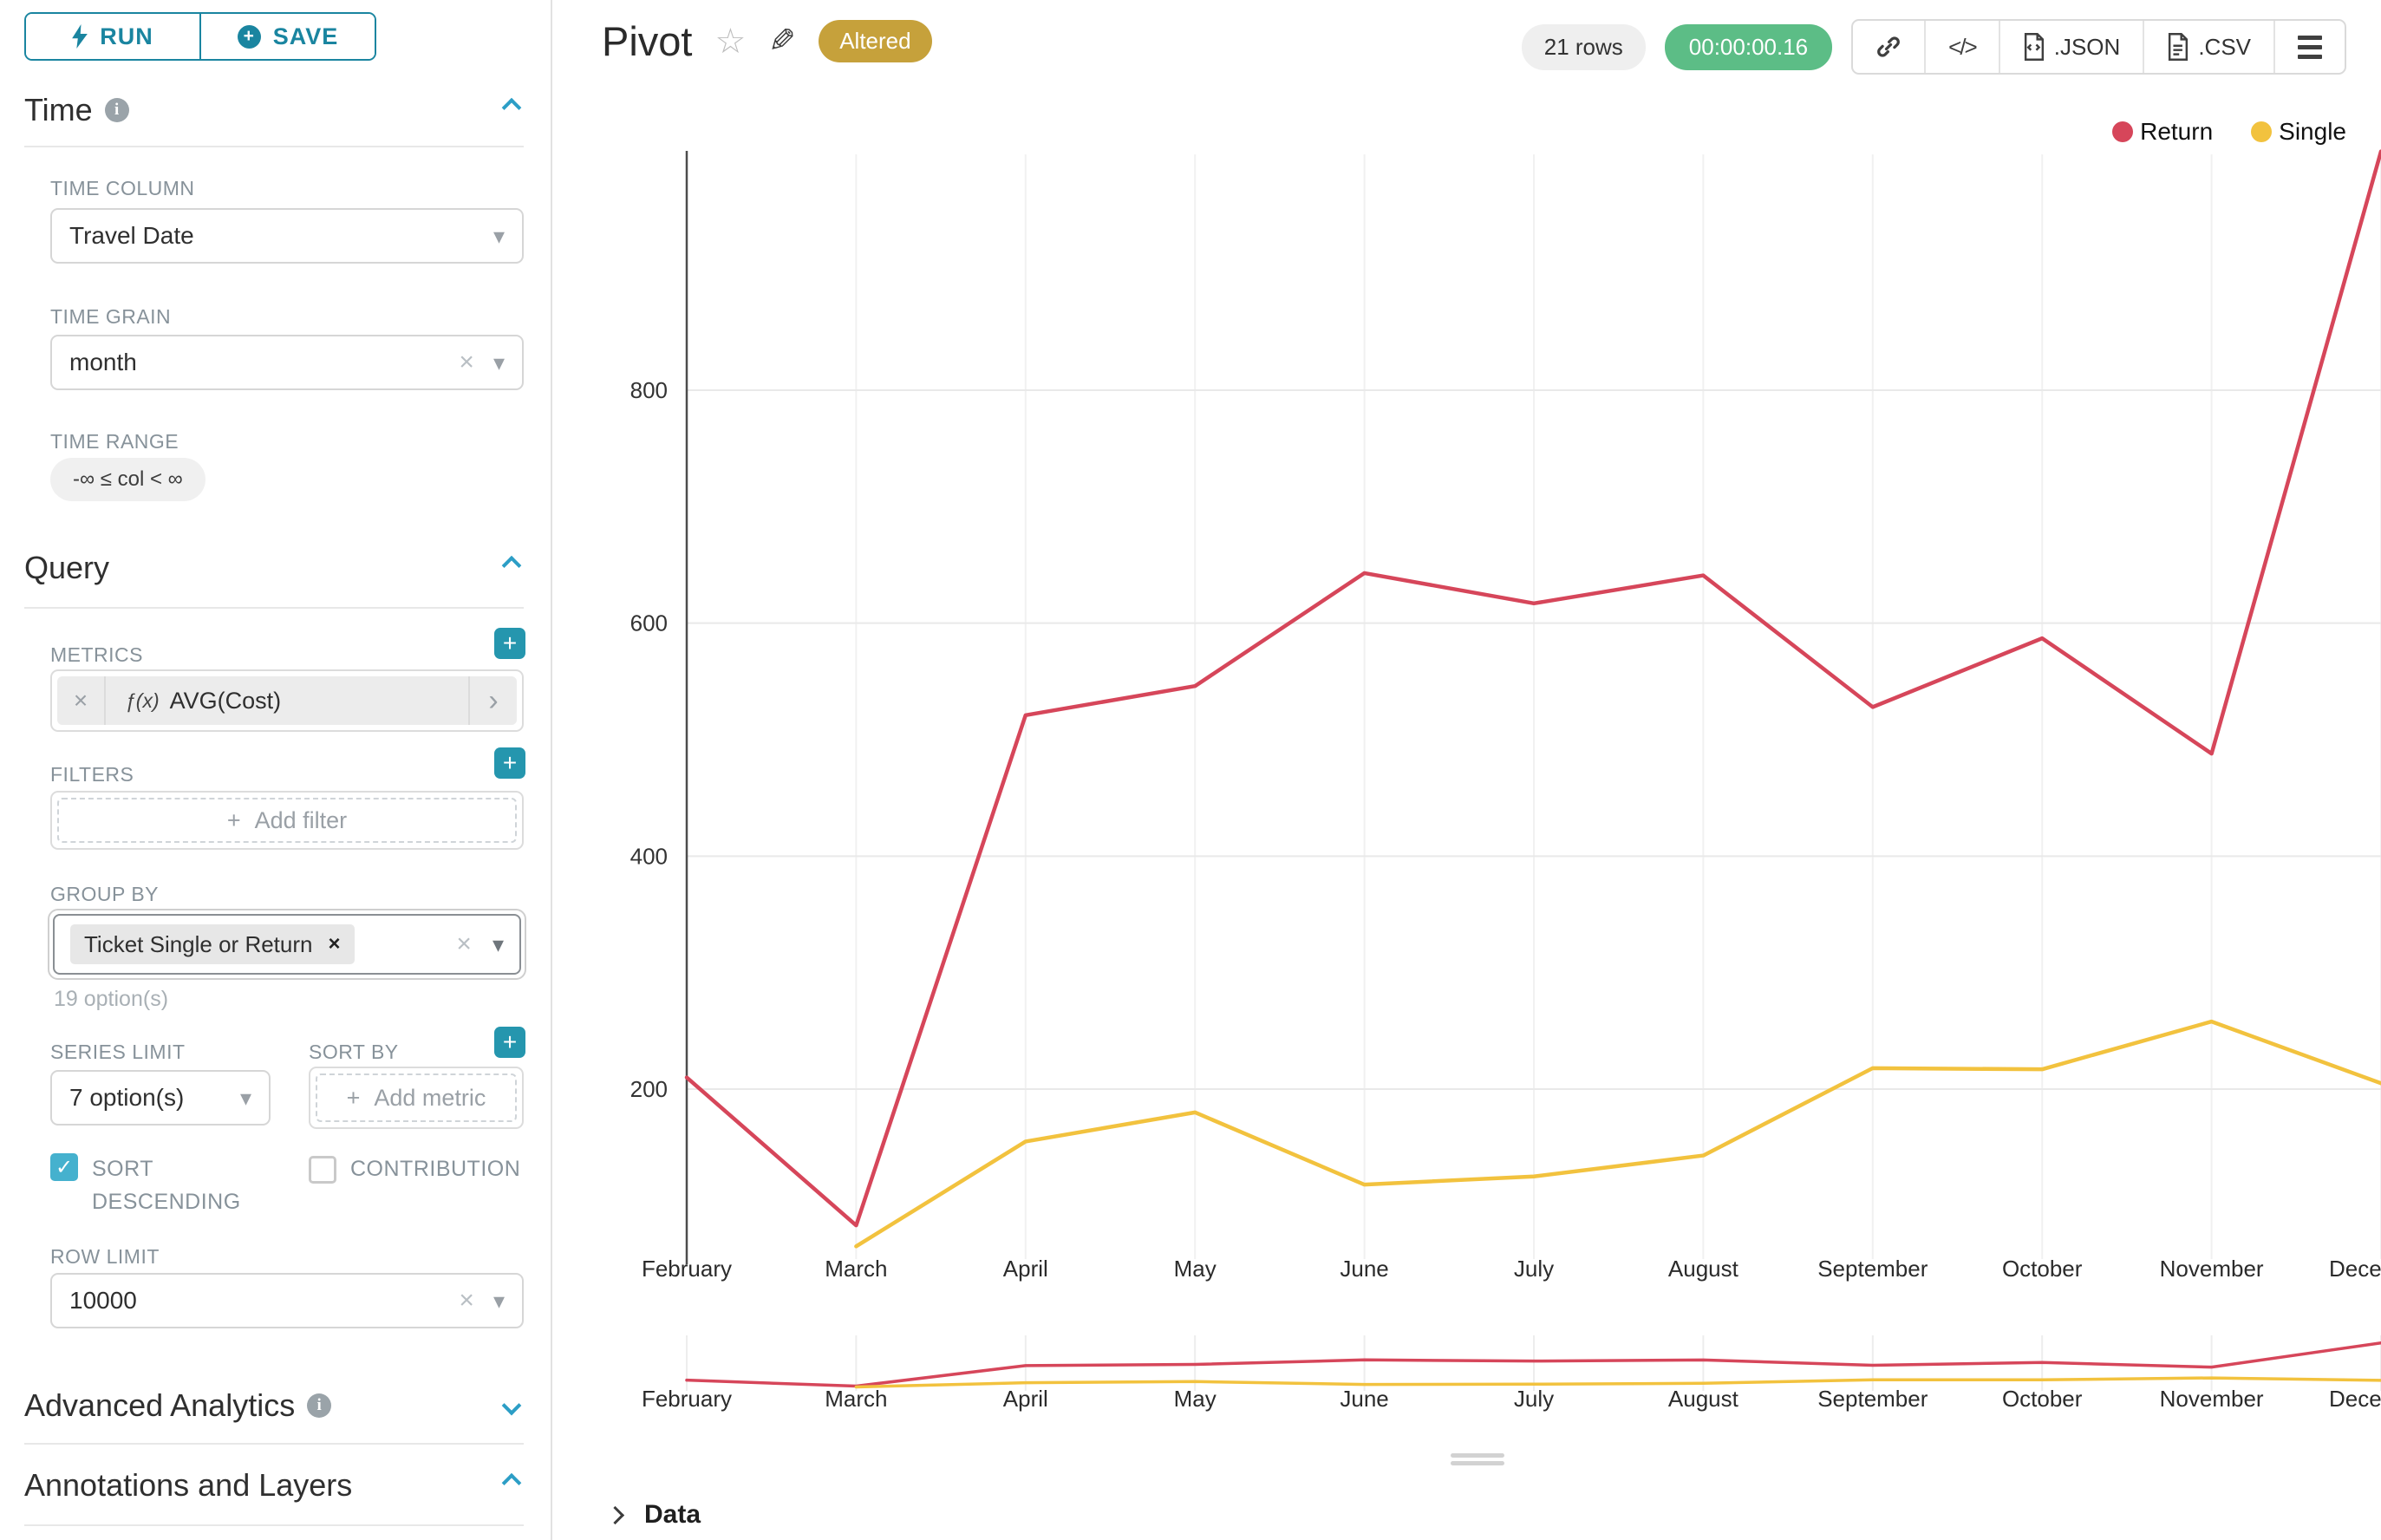 This screenshot has width=2381, height=1540. I want to click on view-query-button: </>, so click(1961, 47).